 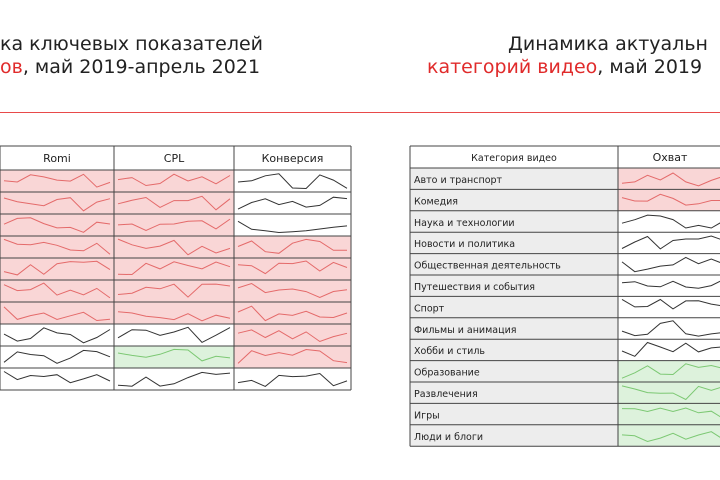 I want to click on category-row-label: Игры, so click(x=427, y=415).